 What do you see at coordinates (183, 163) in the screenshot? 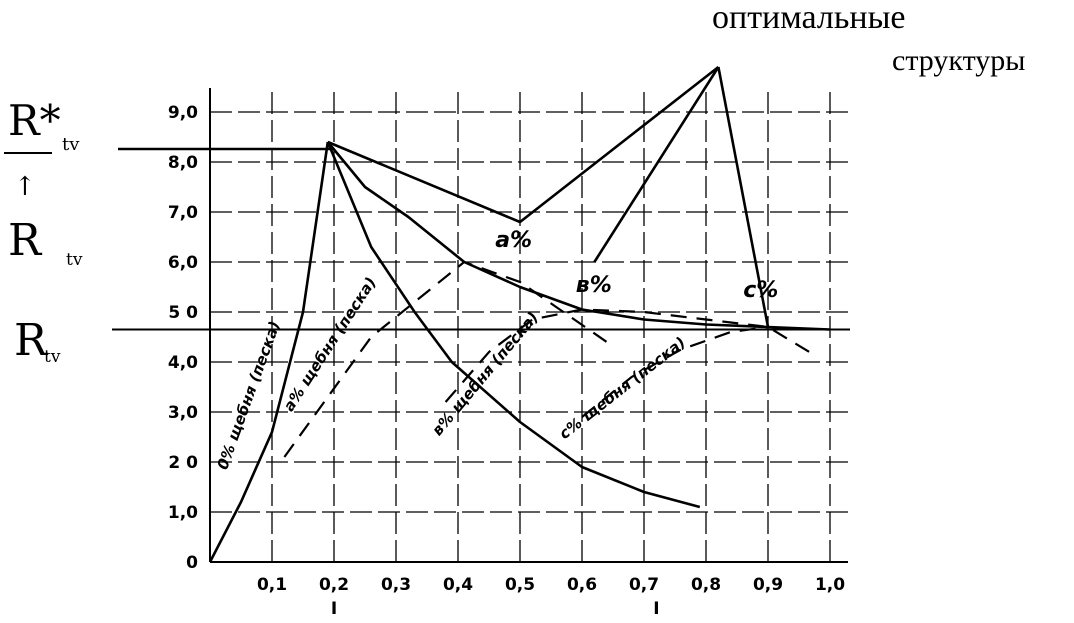
I see `y-tick-label: 8,0` at bounding box center [183, 163].